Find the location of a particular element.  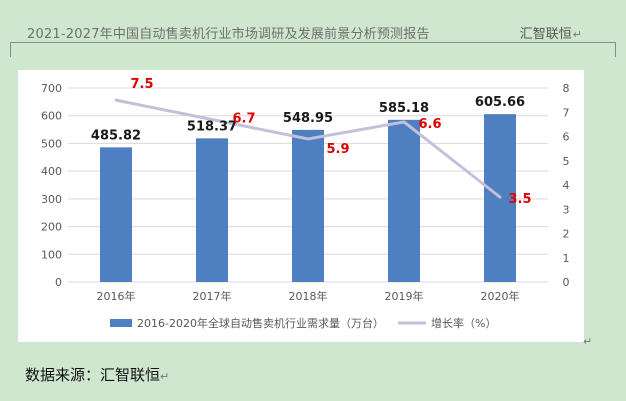

data-source-text: 数据来源：汇智联恒 is located at coordinates (93, 375).